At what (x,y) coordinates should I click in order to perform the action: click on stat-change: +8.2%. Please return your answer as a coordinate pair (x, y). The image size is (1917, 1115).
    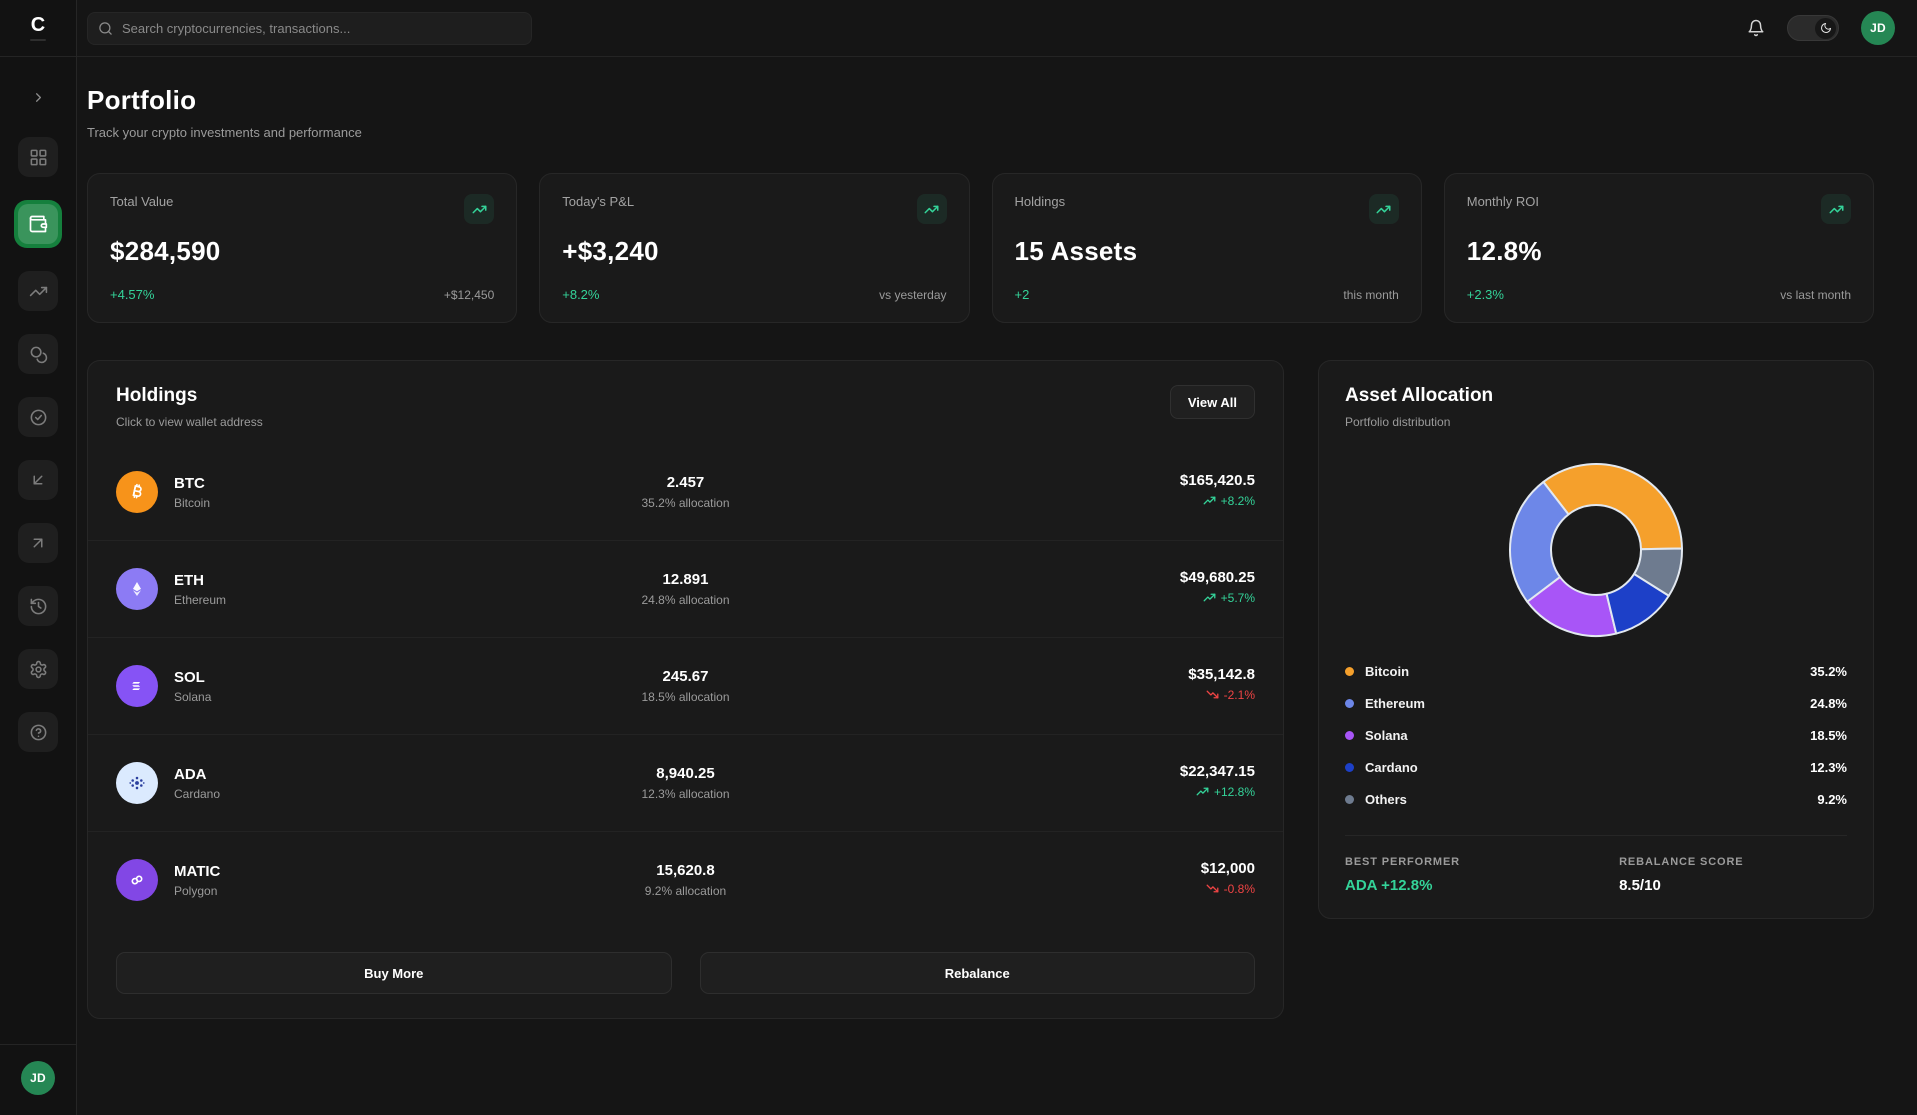
    Looking at the image, I should click on (581, 294).